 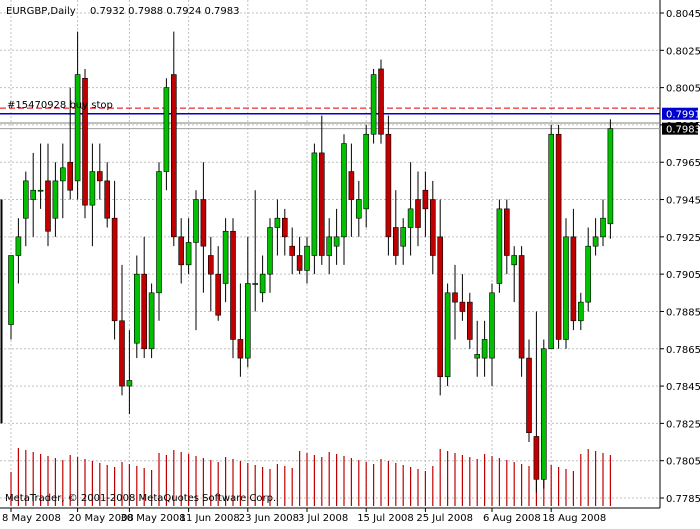 I want to click on price-tag-label: 0.7983, so click(x=683, y=130).